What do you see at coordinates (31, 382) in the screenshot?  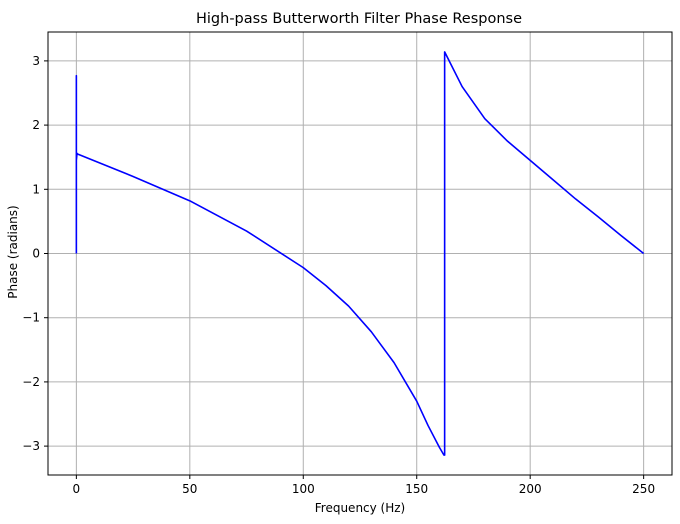 I see `y-tick-label: −2` at bounding box center [31, 382].